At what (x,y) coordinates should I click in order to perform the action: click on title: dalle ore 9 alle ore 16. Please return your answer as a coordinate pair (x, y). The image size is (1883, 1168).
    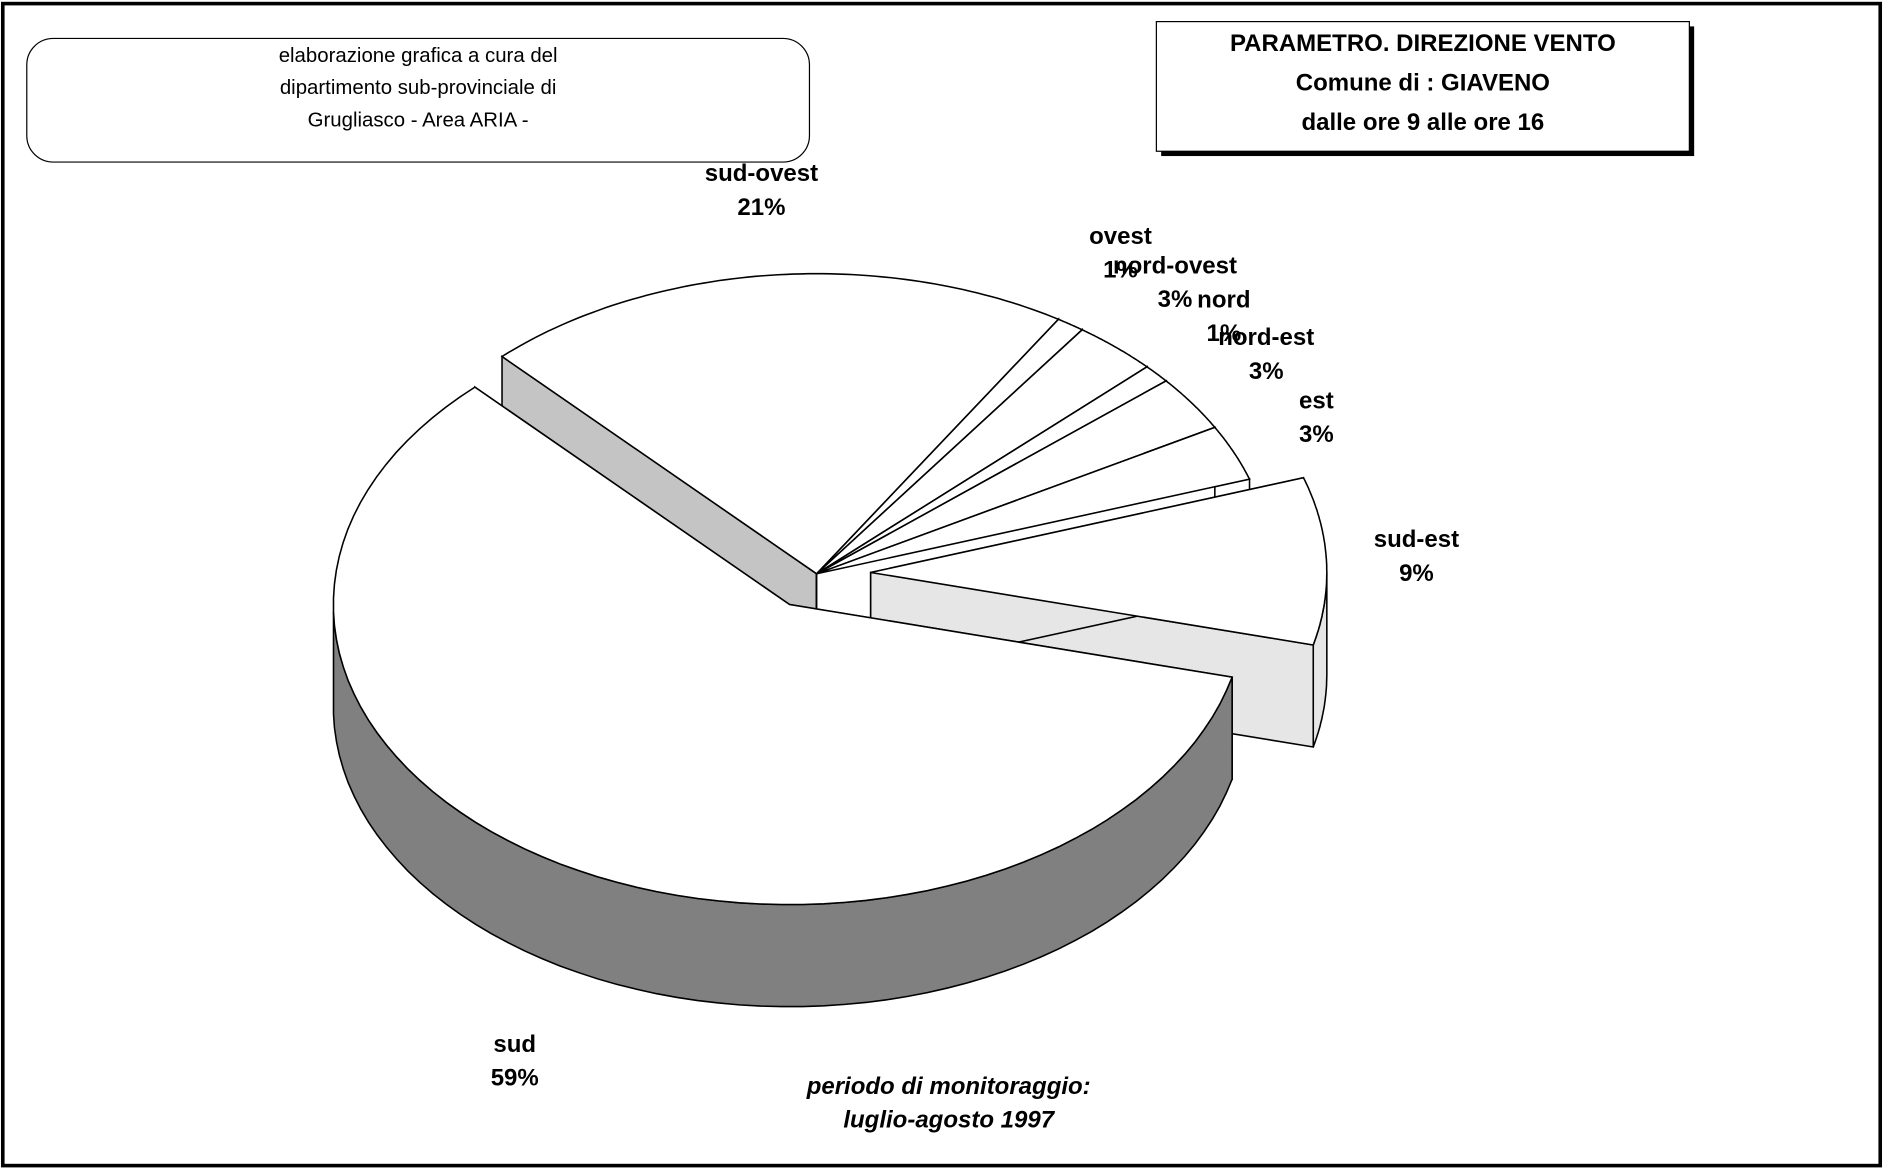
    Looking at the image, I should click on (1422, 122).